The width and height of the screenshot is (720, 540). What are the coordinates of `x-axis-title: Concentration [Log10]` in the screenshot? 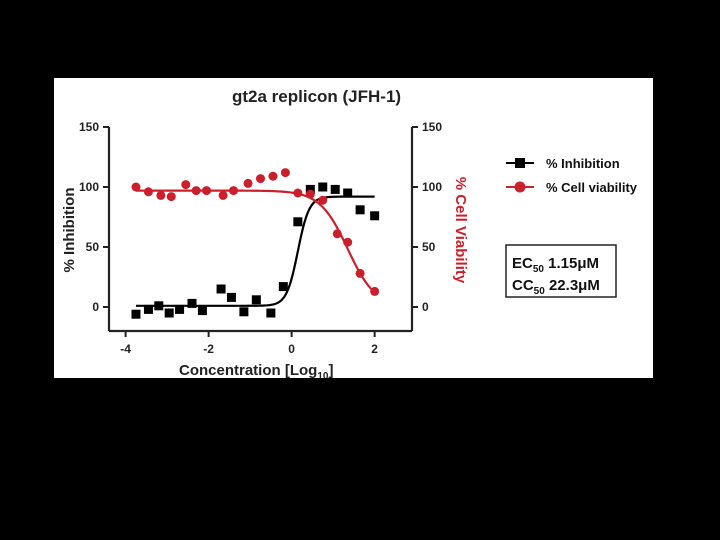 It's located at (256, 370).